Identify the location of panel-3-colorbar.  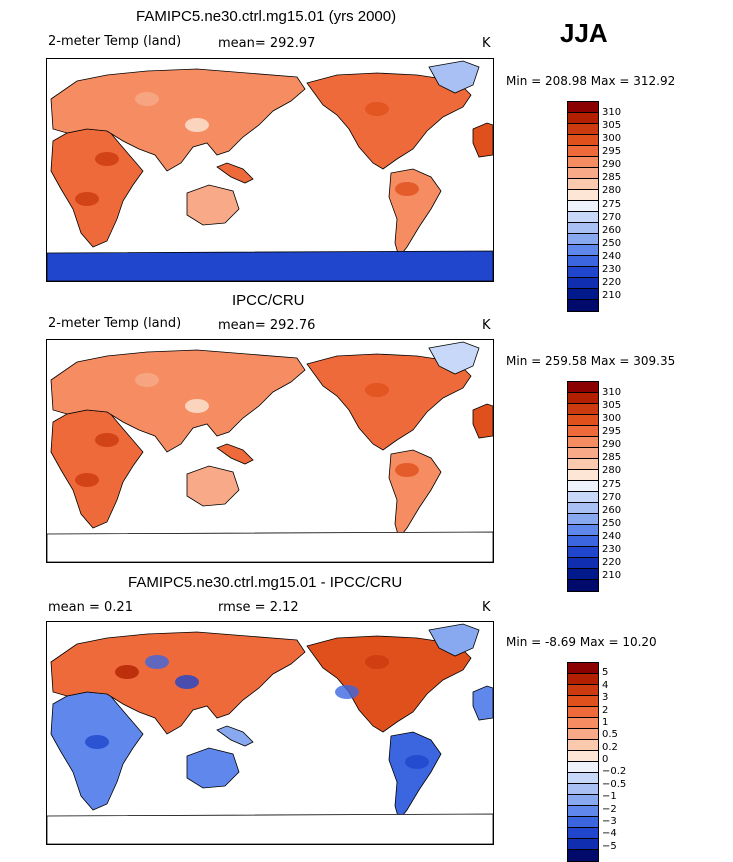
(583, 762).